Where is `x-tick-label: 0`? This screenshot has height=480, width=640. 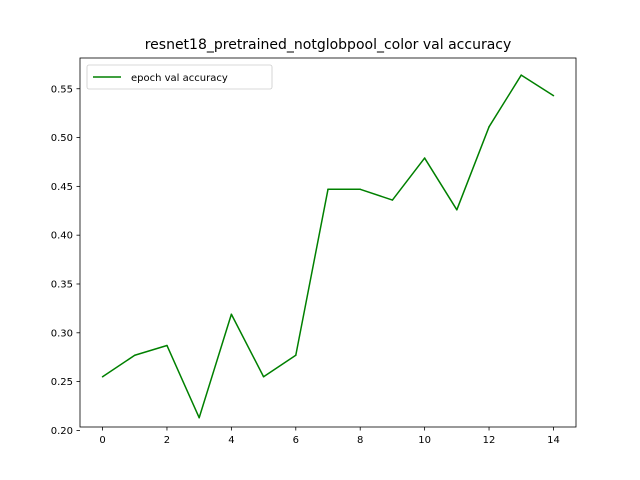 x-tick-label: 0 is located at coordinates (102, 440).